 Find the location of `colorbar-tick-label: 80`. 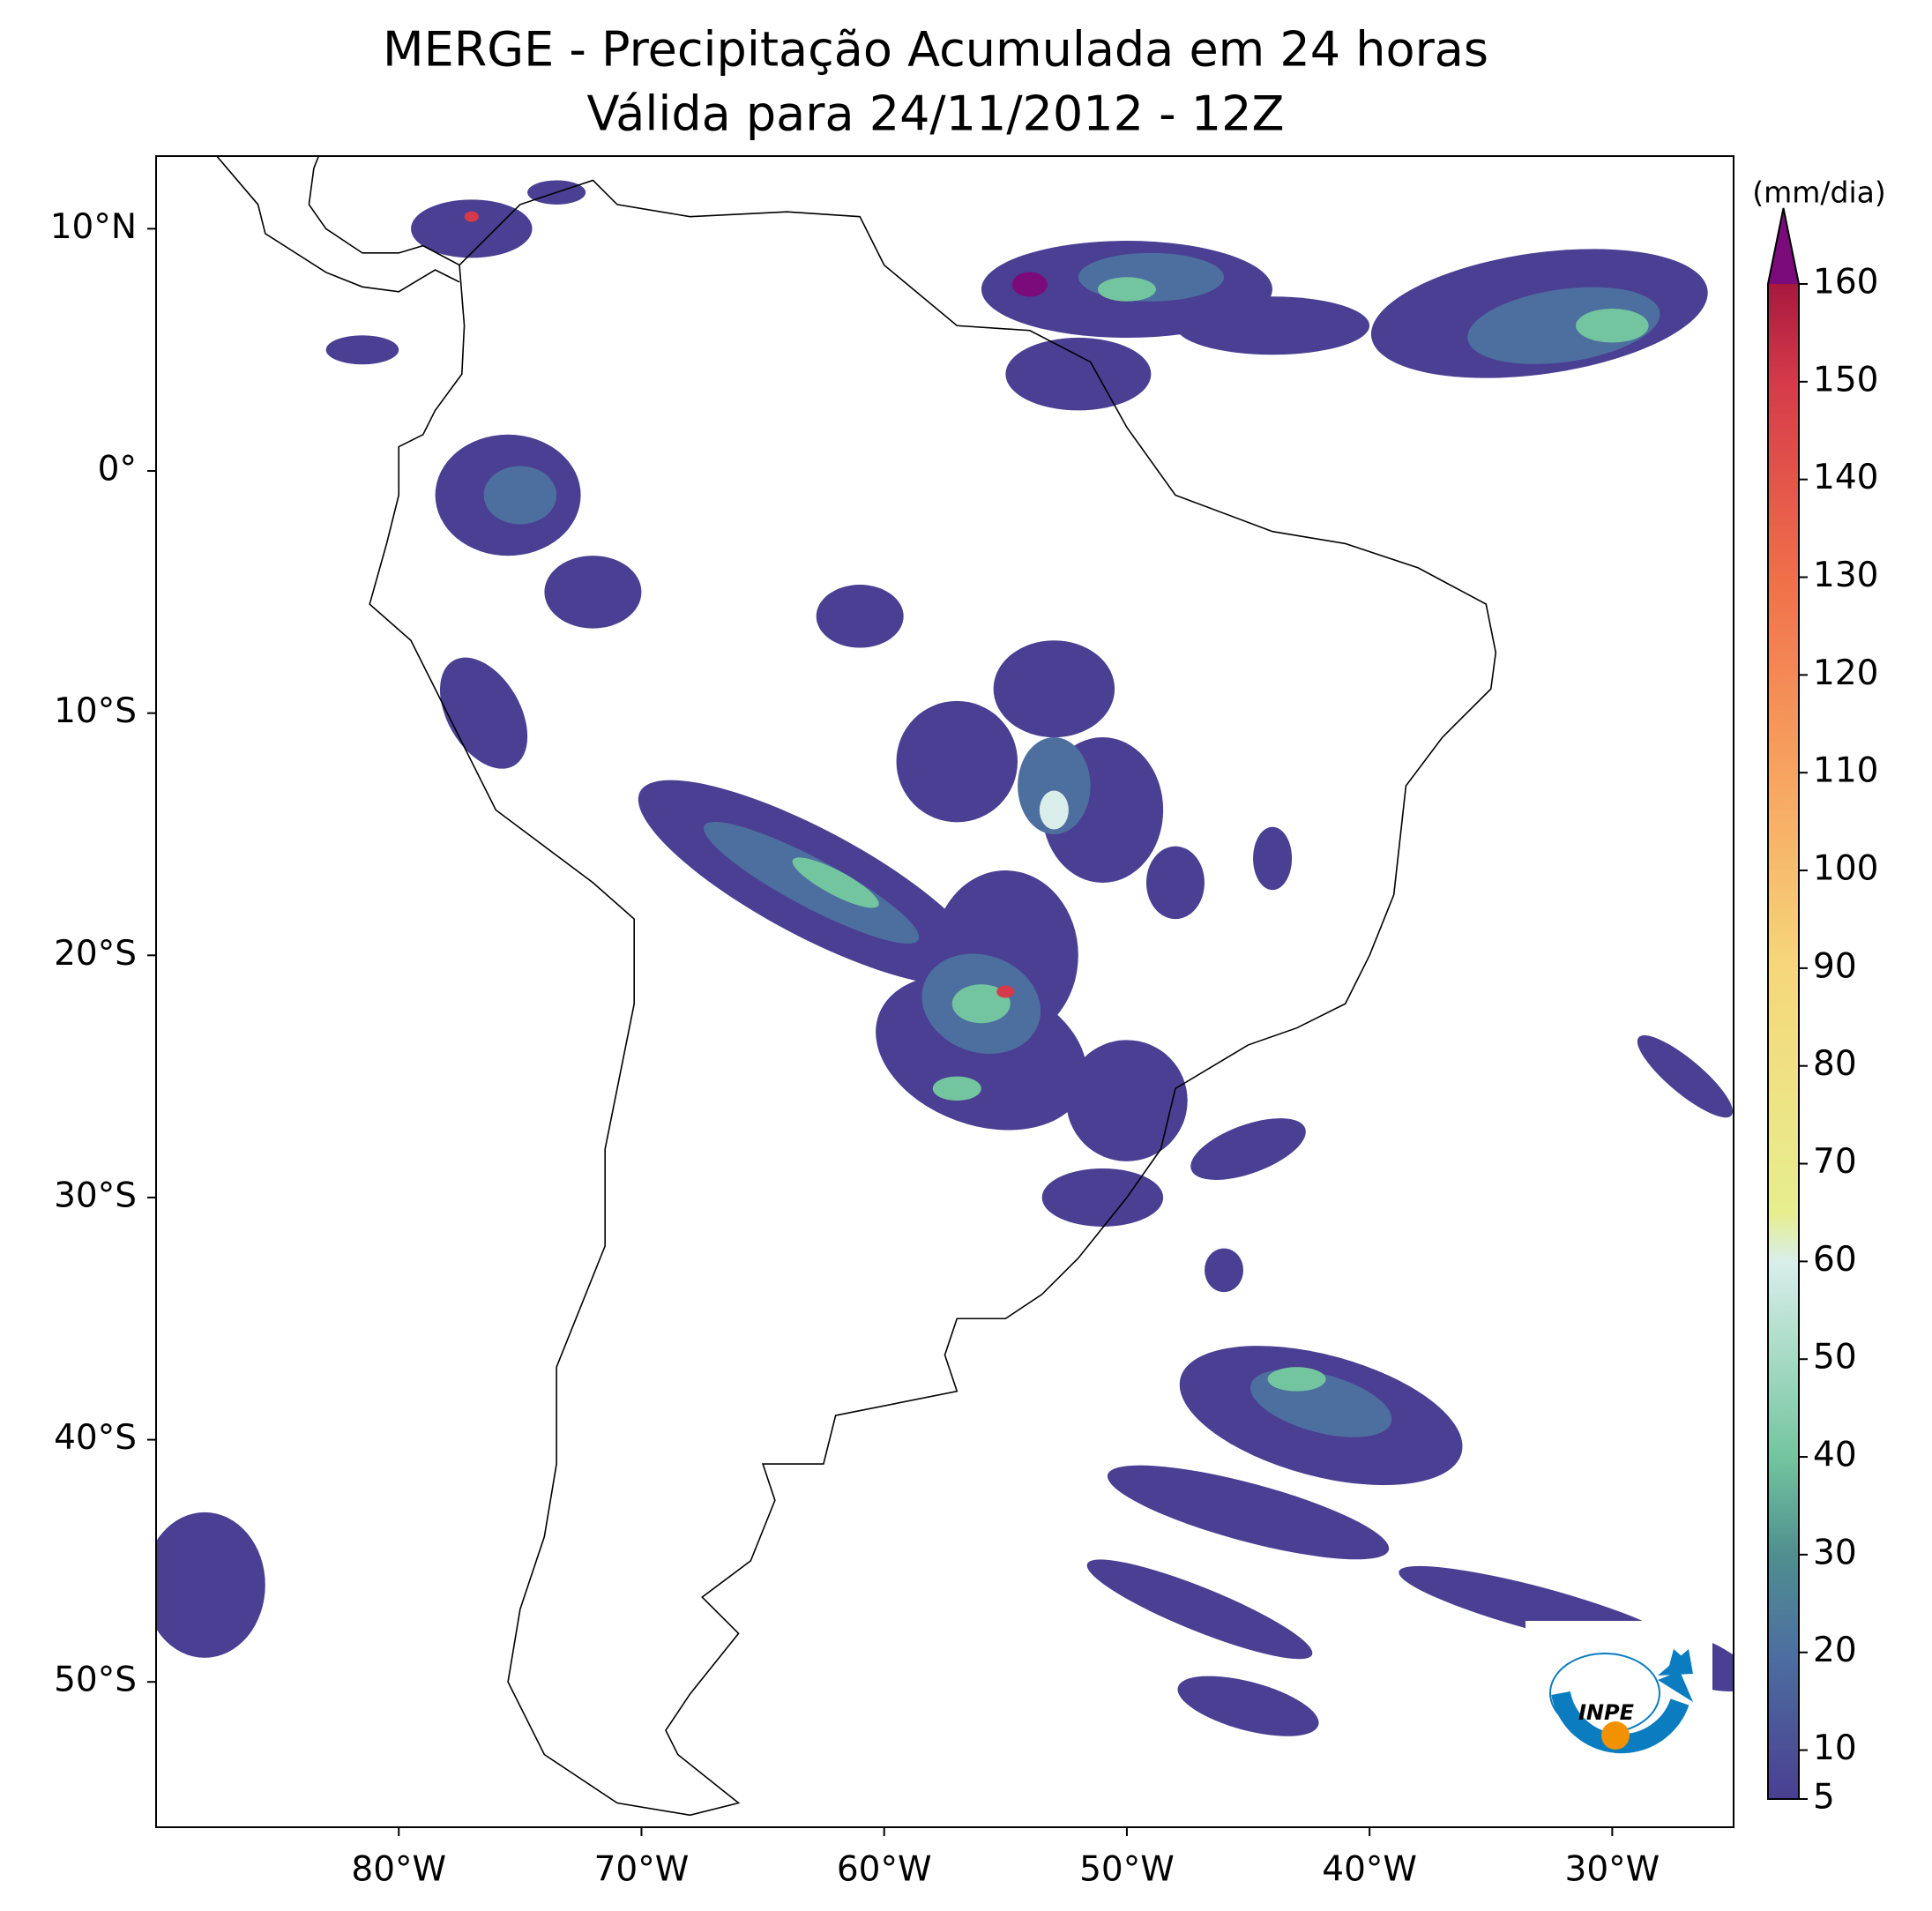

colorbar-tick-label: 80 is located at coordinates (1835, 1064).